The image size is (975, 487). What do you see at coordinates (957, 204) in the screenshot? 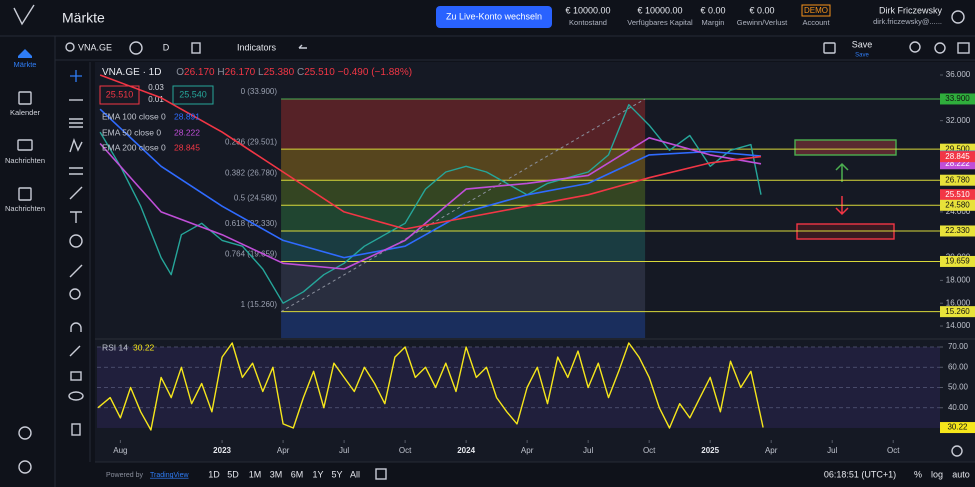
I see `price-tag-label: 24.580` at bounding box center [957, 204].